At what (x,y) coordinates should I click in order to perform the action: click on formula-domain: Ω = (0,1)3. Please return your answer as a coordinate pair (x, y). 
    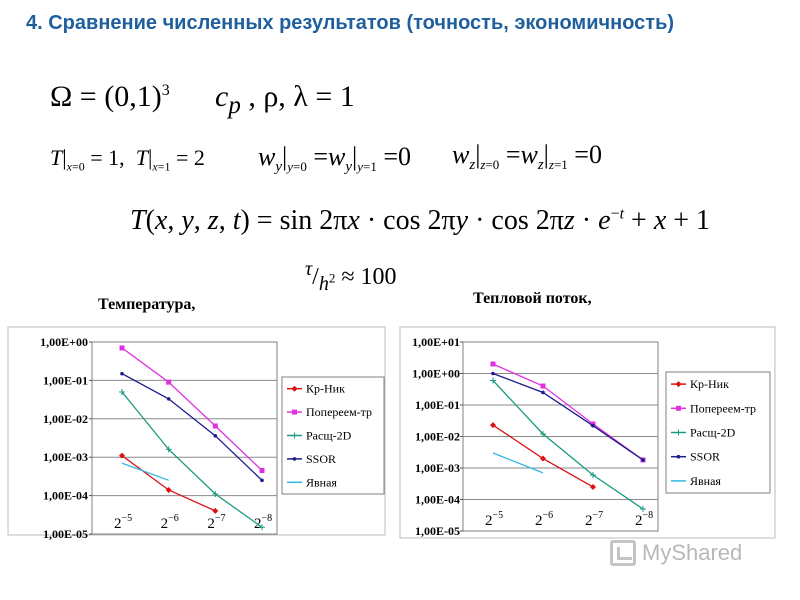
    Looking at the image, I should click on (110, 96).